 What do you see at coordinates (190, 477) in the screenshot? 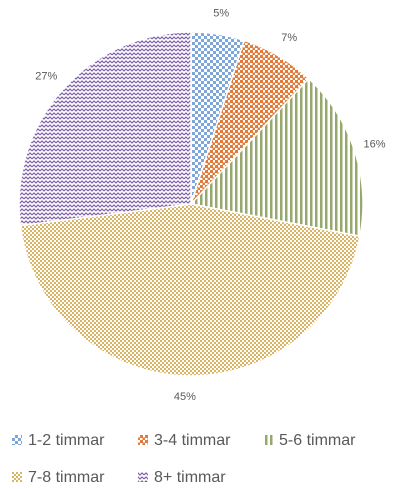
I see `legend-label: 8+ timmar` at bounding box center [190, 477].